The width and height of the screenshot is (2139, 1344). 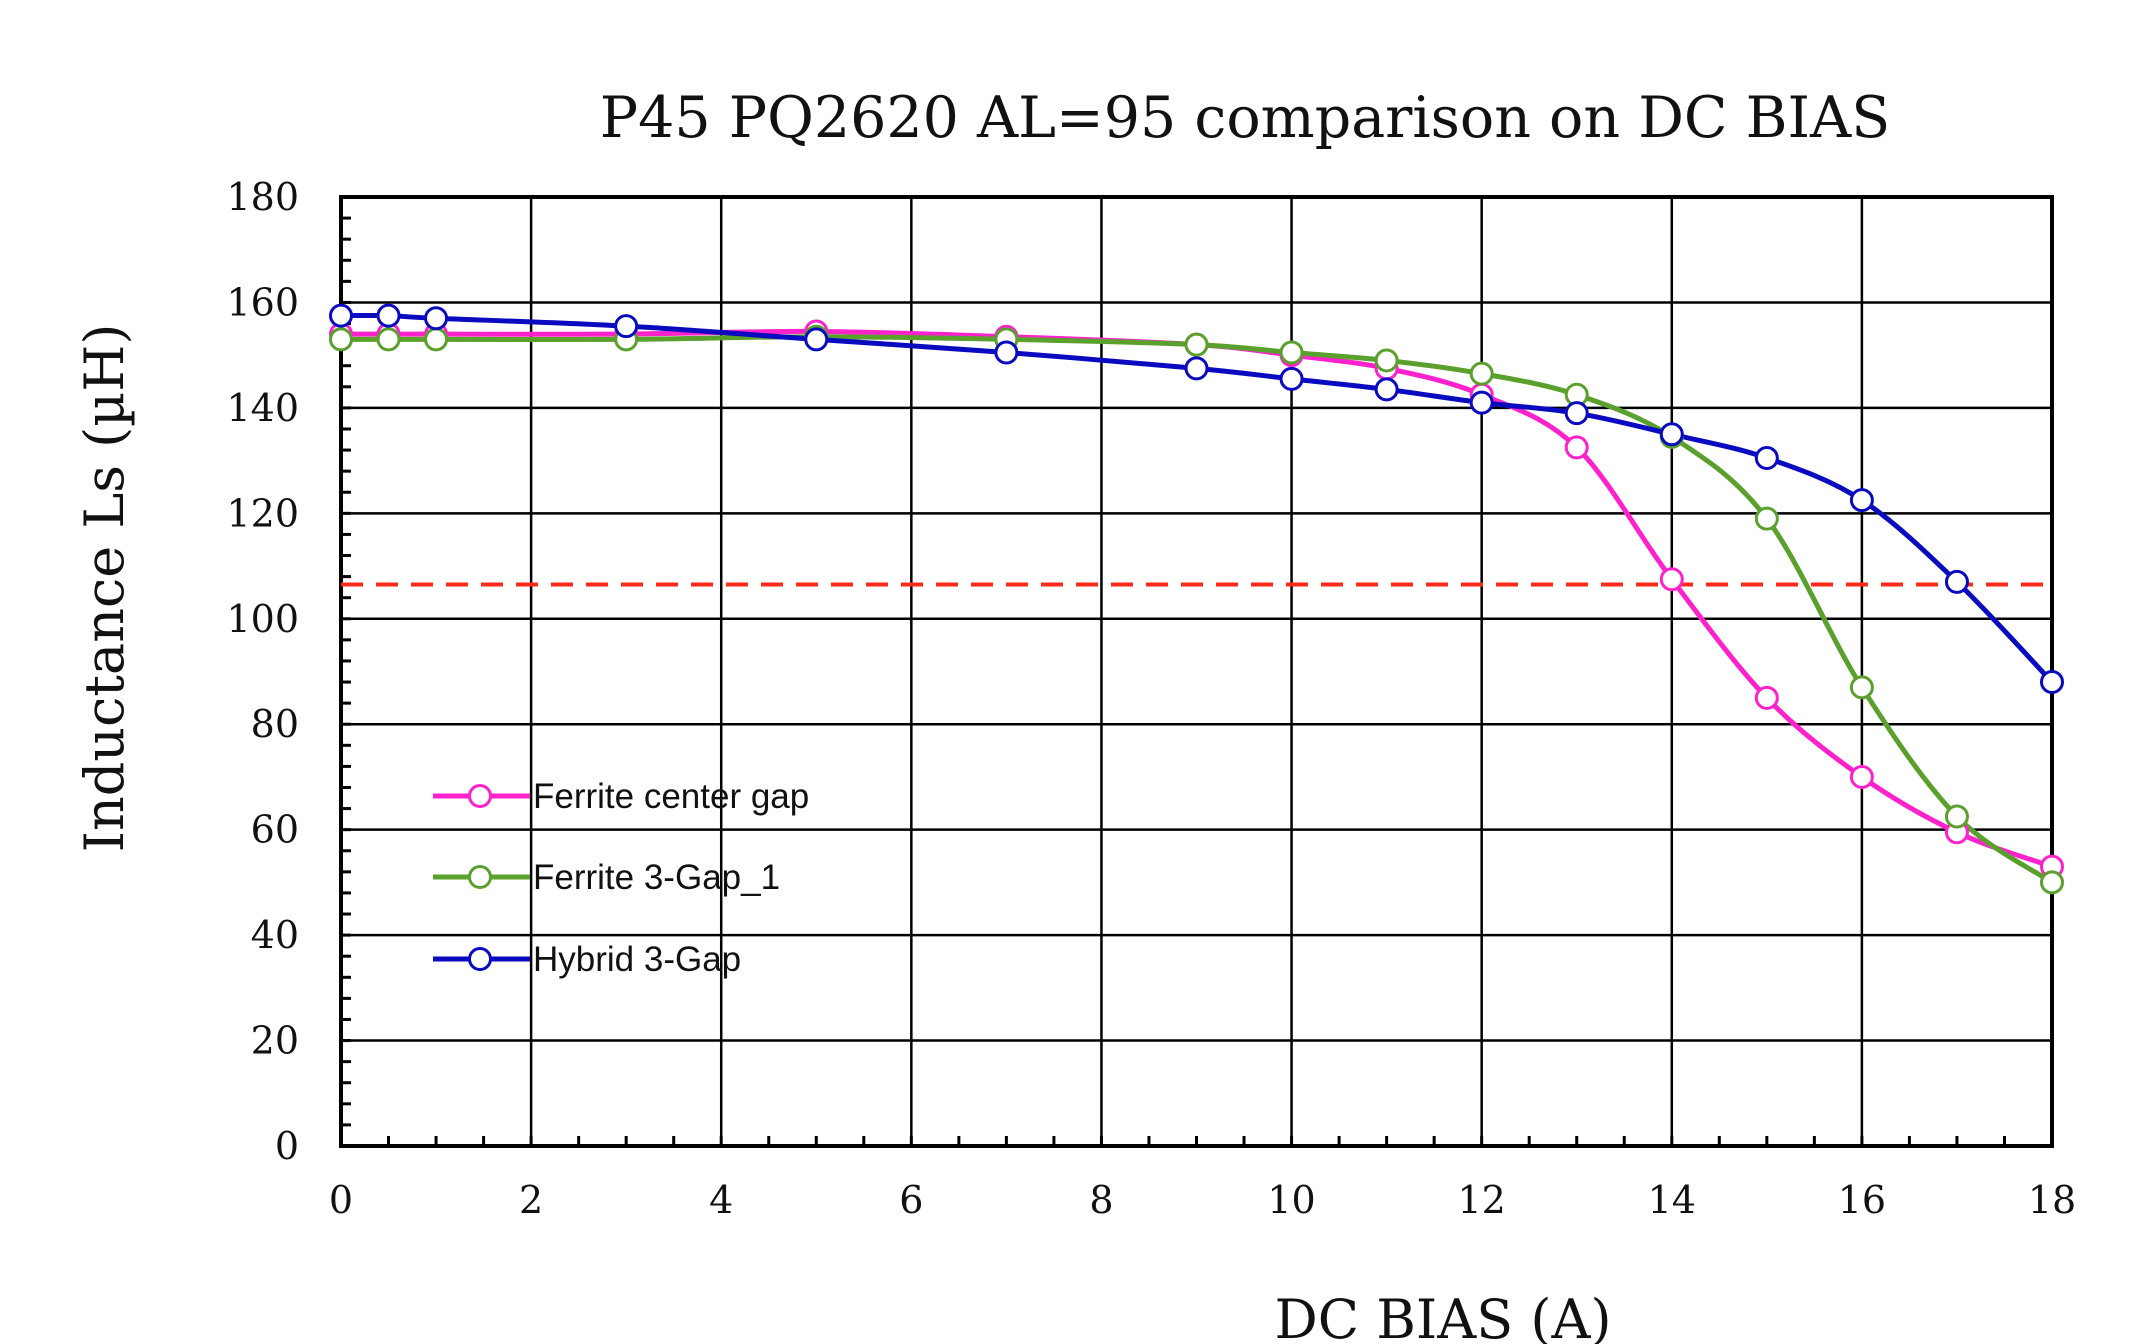 I want to click on y-tick-label: 140, so click(x=262, y=408).